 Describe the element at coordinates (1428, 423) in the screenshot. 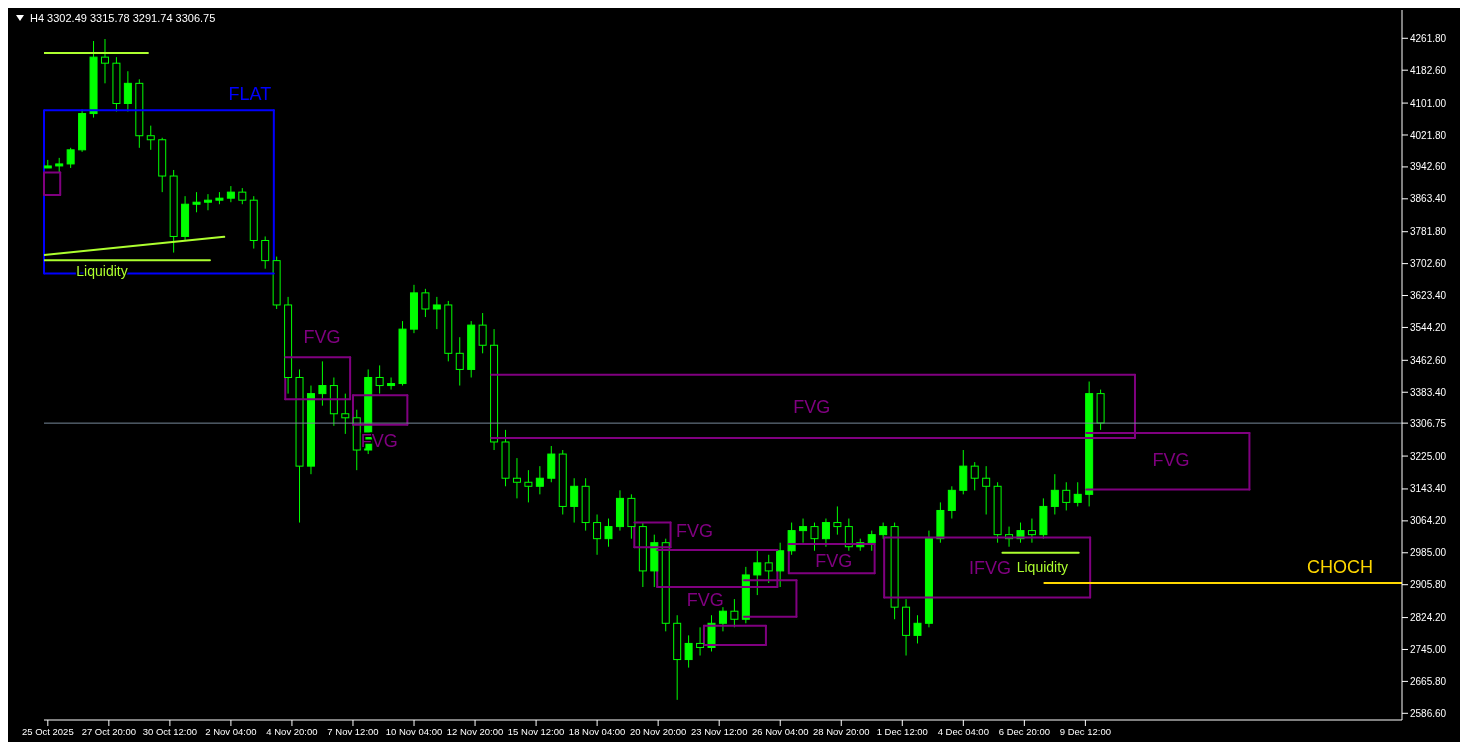

I see `y-tick-label: 3306.75` at that location.